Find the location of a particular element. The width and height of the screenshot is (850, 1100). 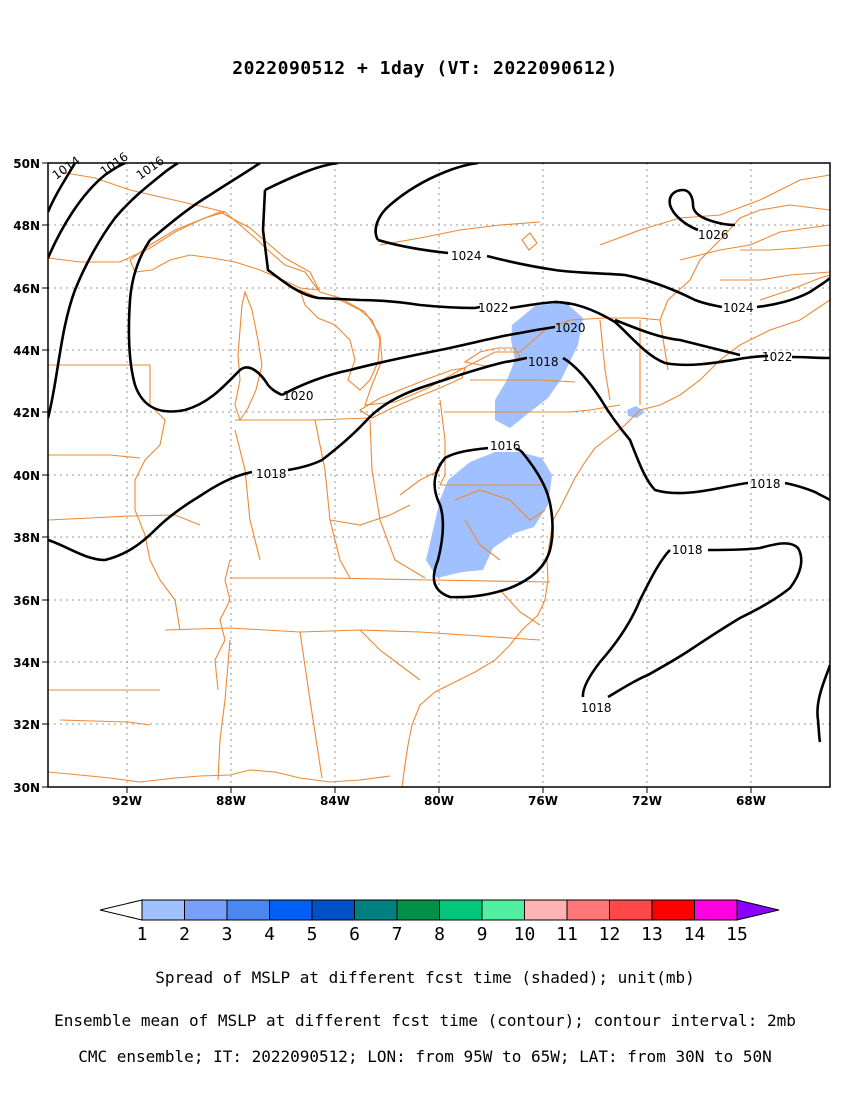

nova-scotia is located at coordinates (794, 287).